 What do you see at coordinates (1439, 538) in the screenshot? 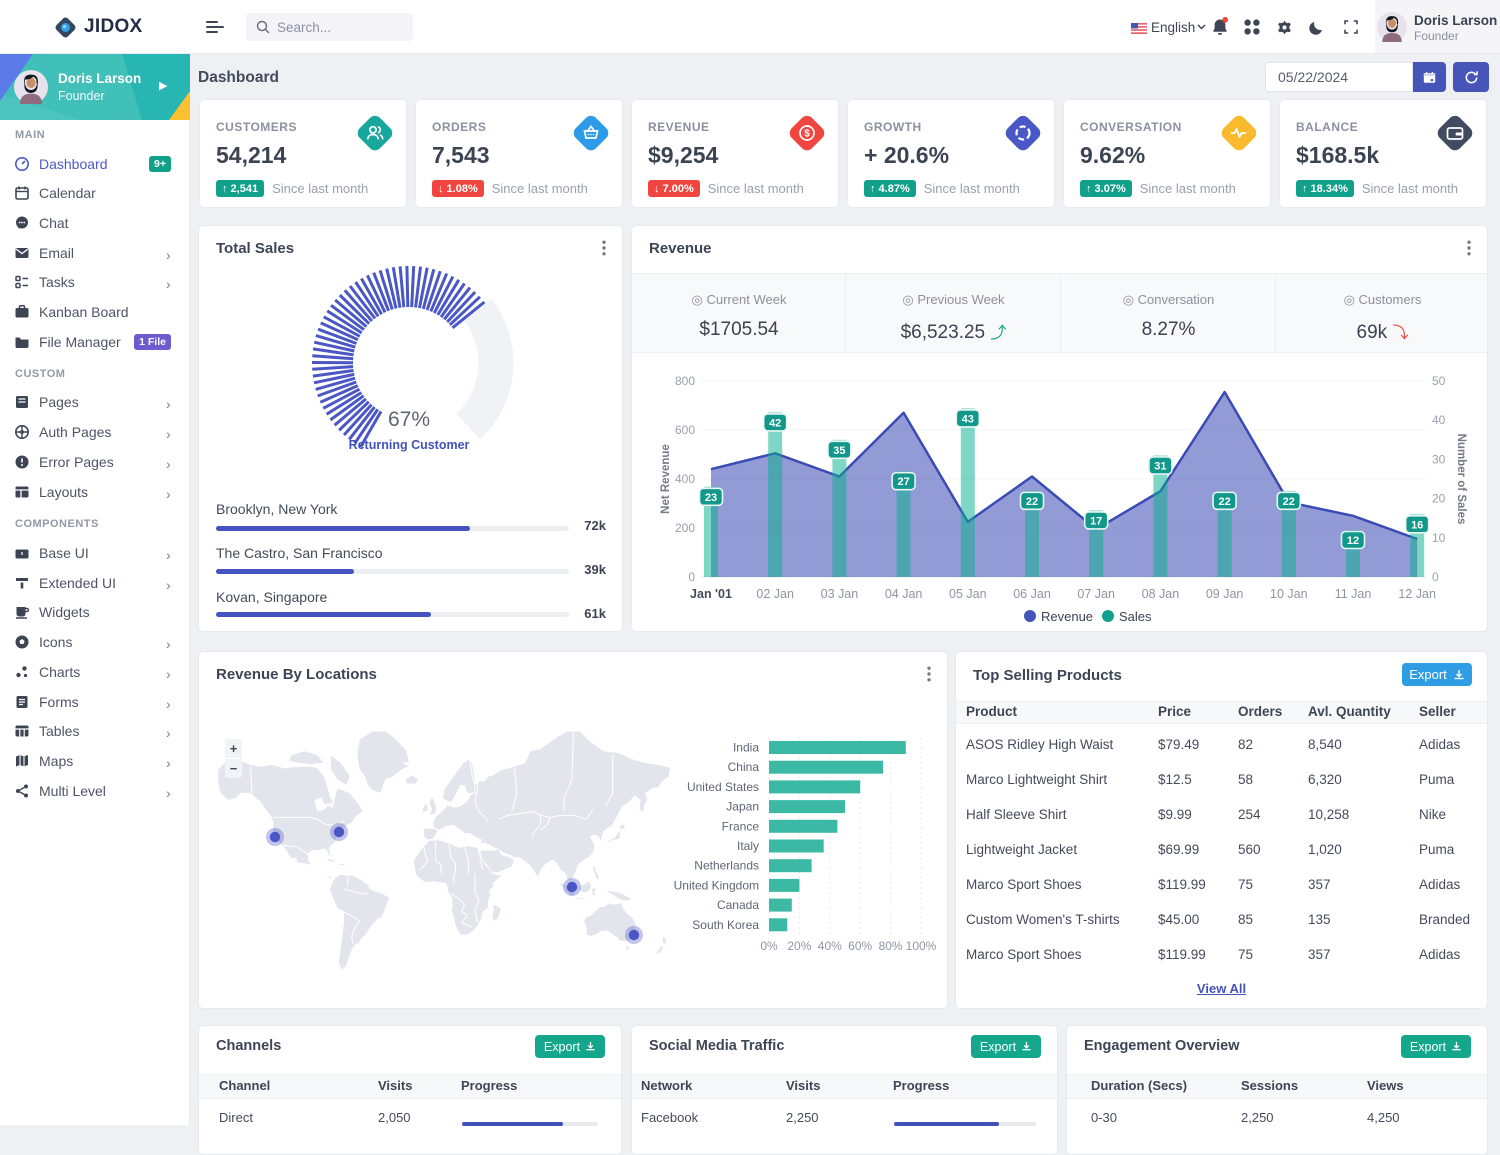
I see `svg-text: 10` at bounding box center [1439, 538].